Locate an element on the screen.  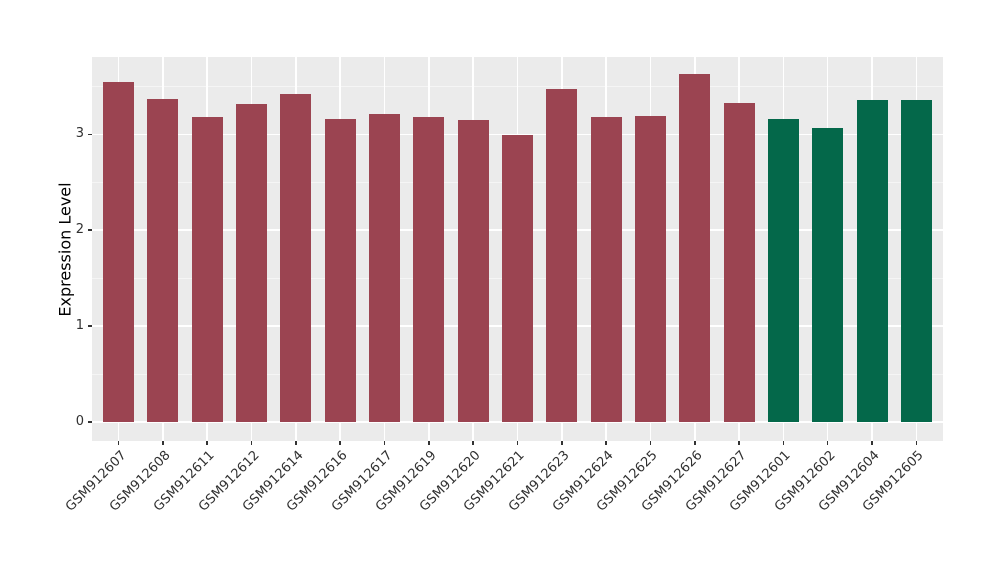
bar-GSM912605 is located at coordinates (916, 260).